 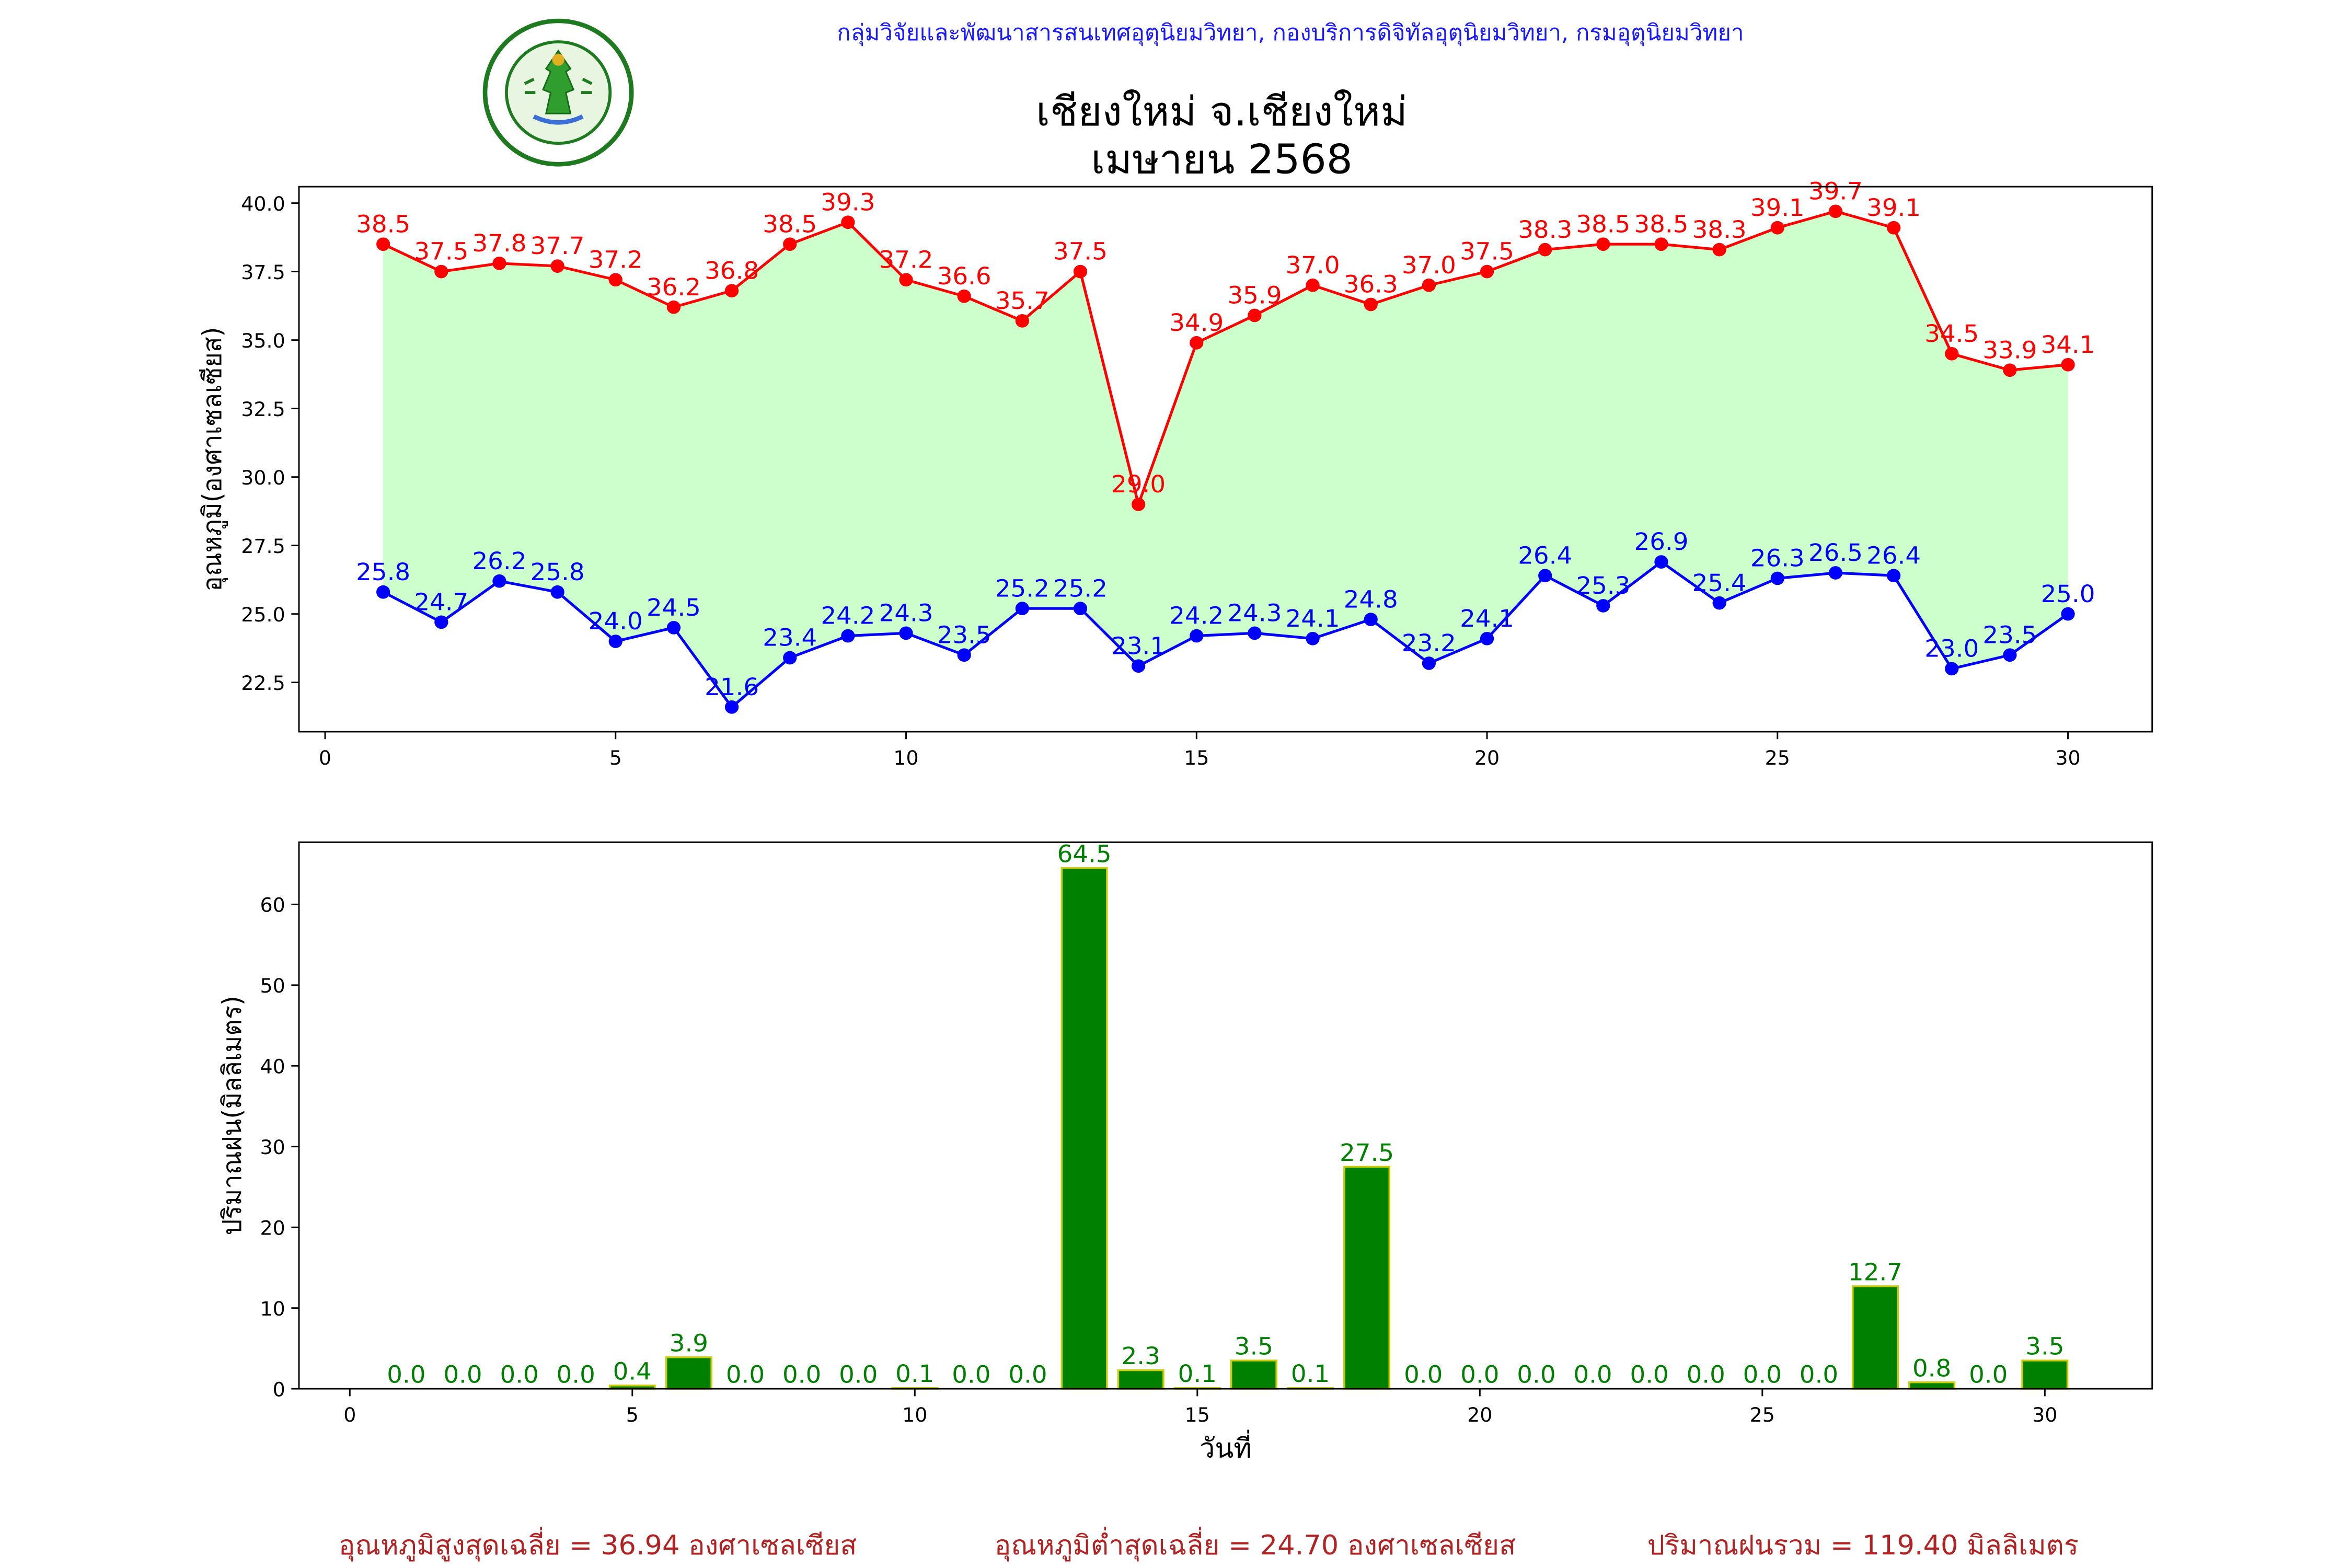 What do you see at coordinates (616, 621) in the screenshot?
I see `min-temperature-label: 24.0` at bounding box center [616, 621].